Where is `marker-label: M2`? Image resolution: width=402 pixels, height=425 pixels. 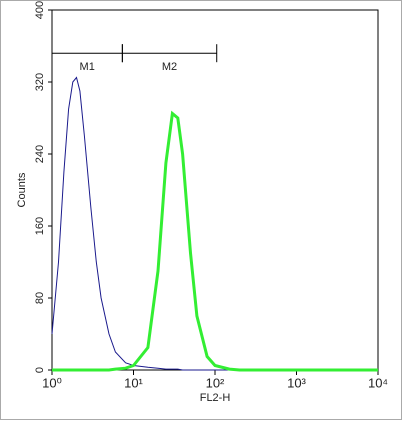 marker-label: M2 is located at coordinates (169, 67).